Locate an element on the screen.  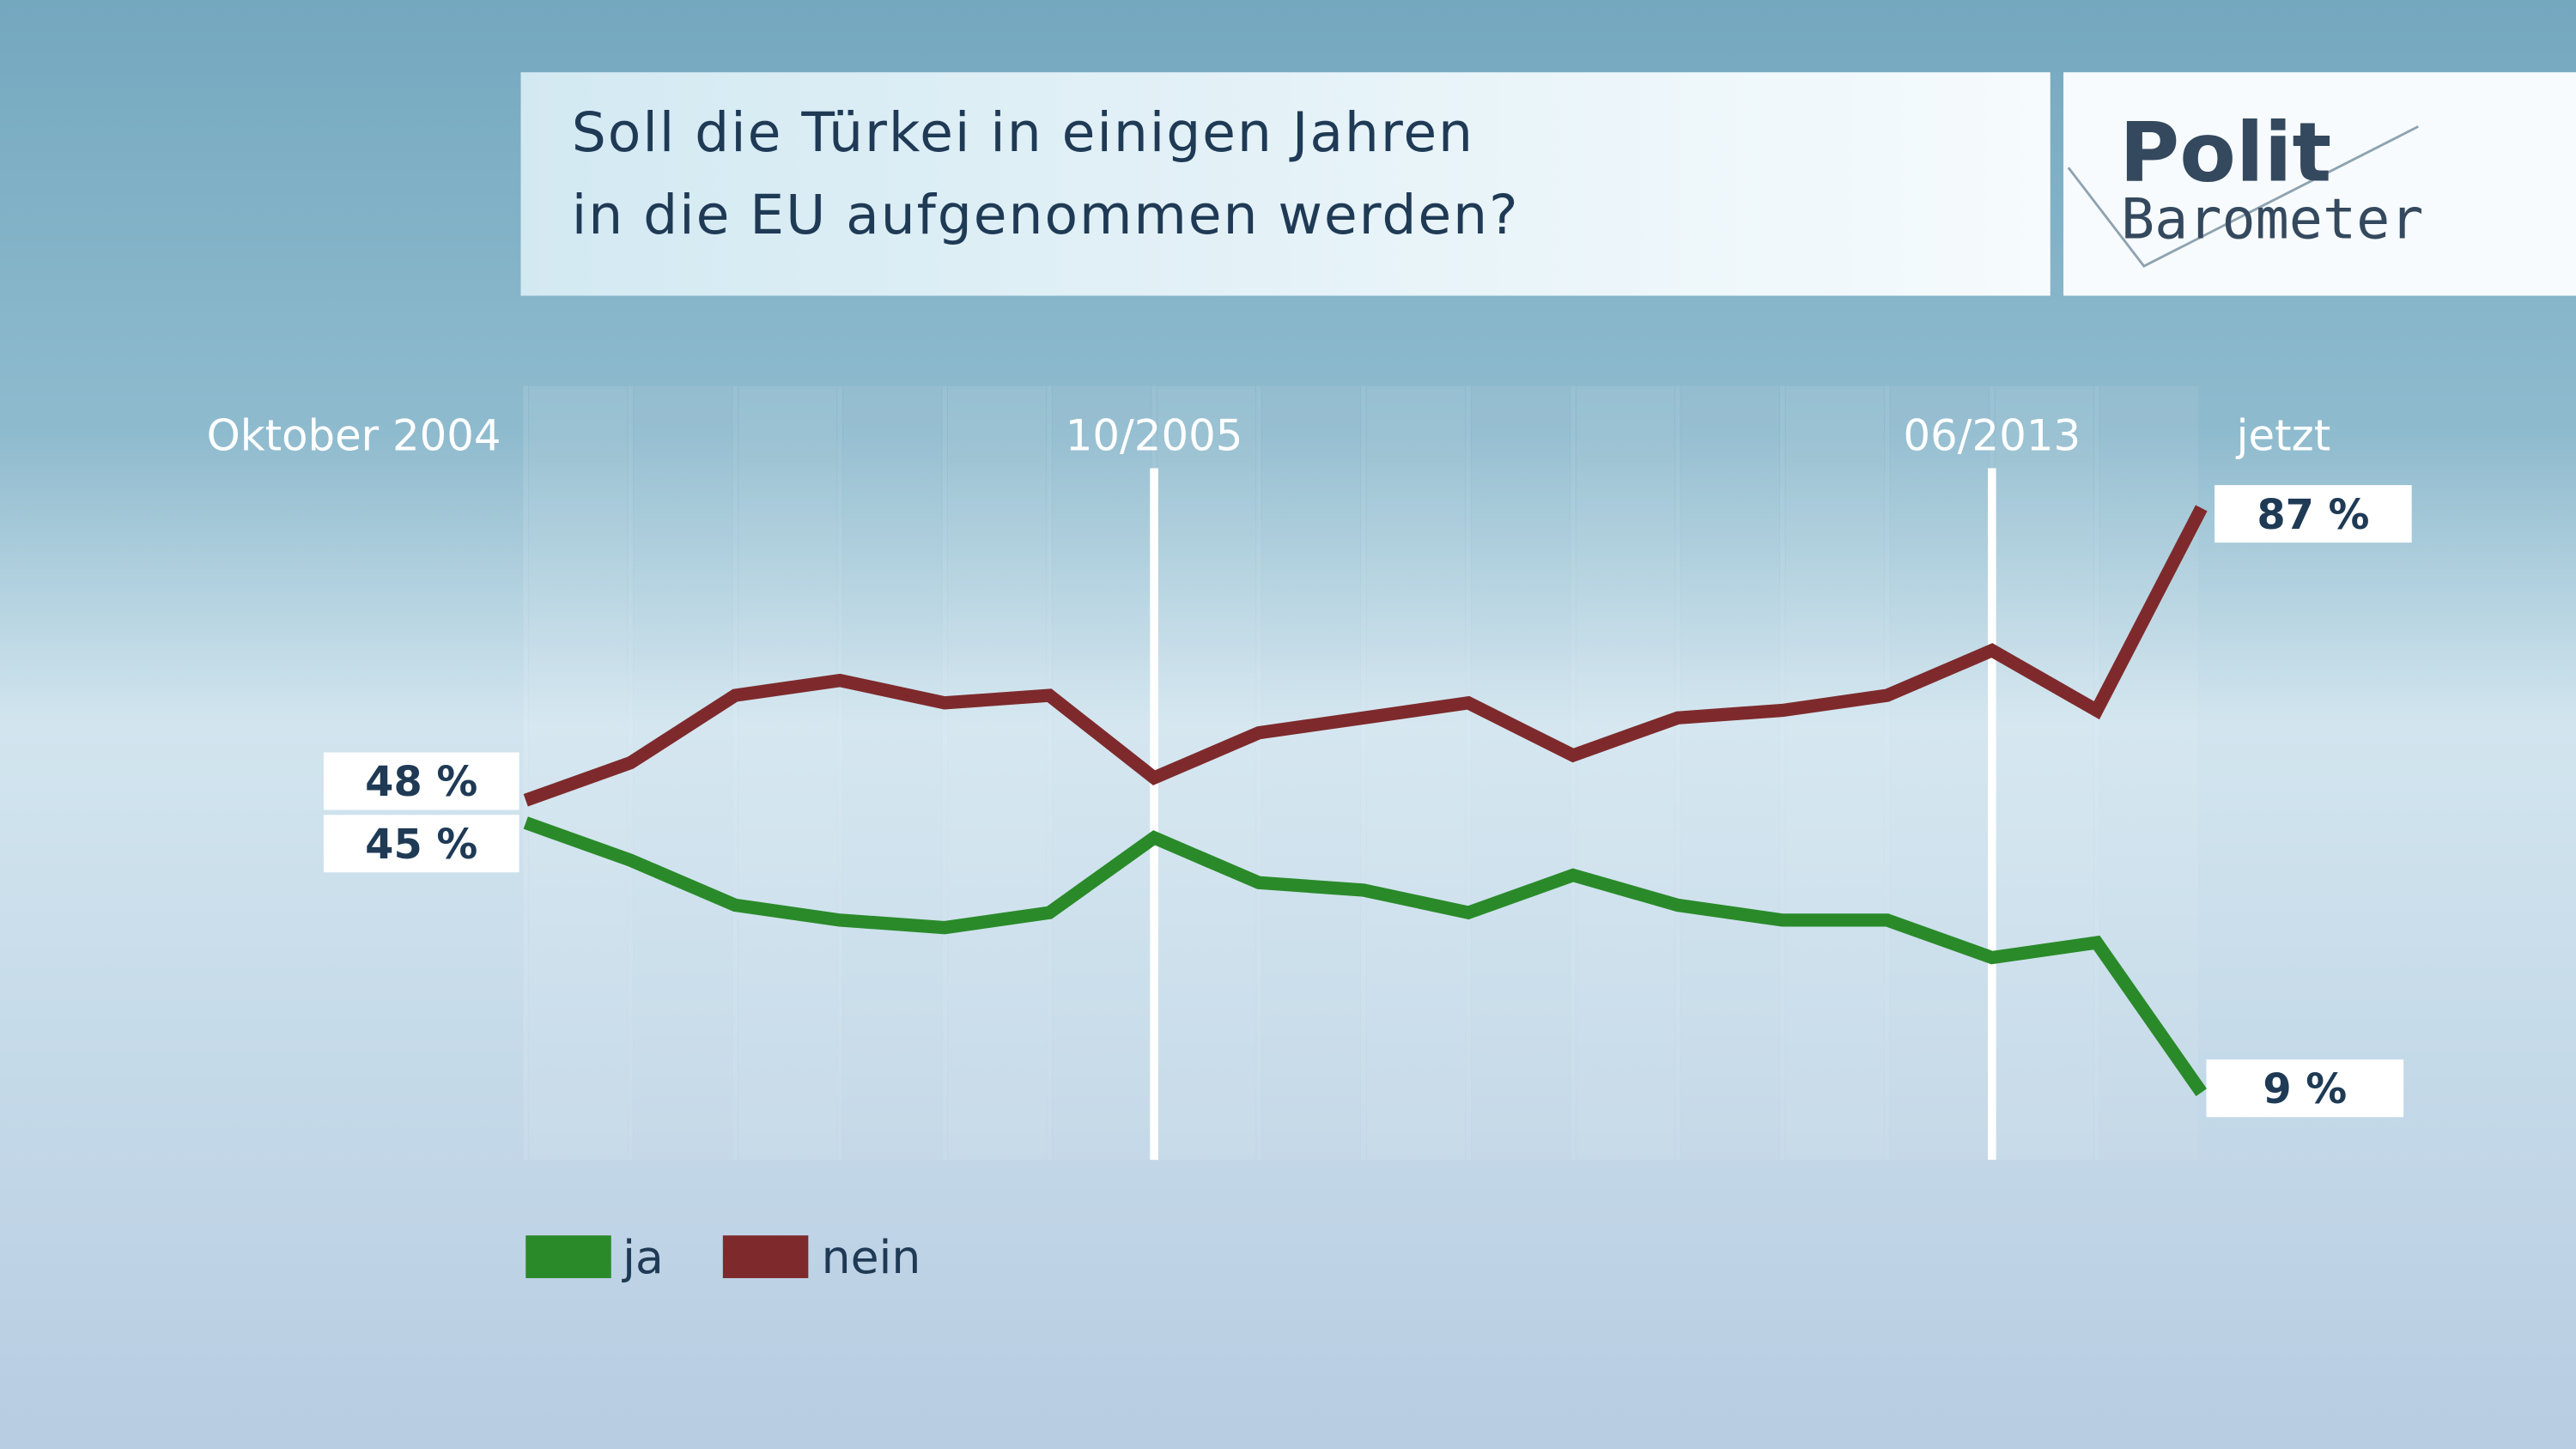
legend-label-ja: ja is located at coordinates (643, 1257).